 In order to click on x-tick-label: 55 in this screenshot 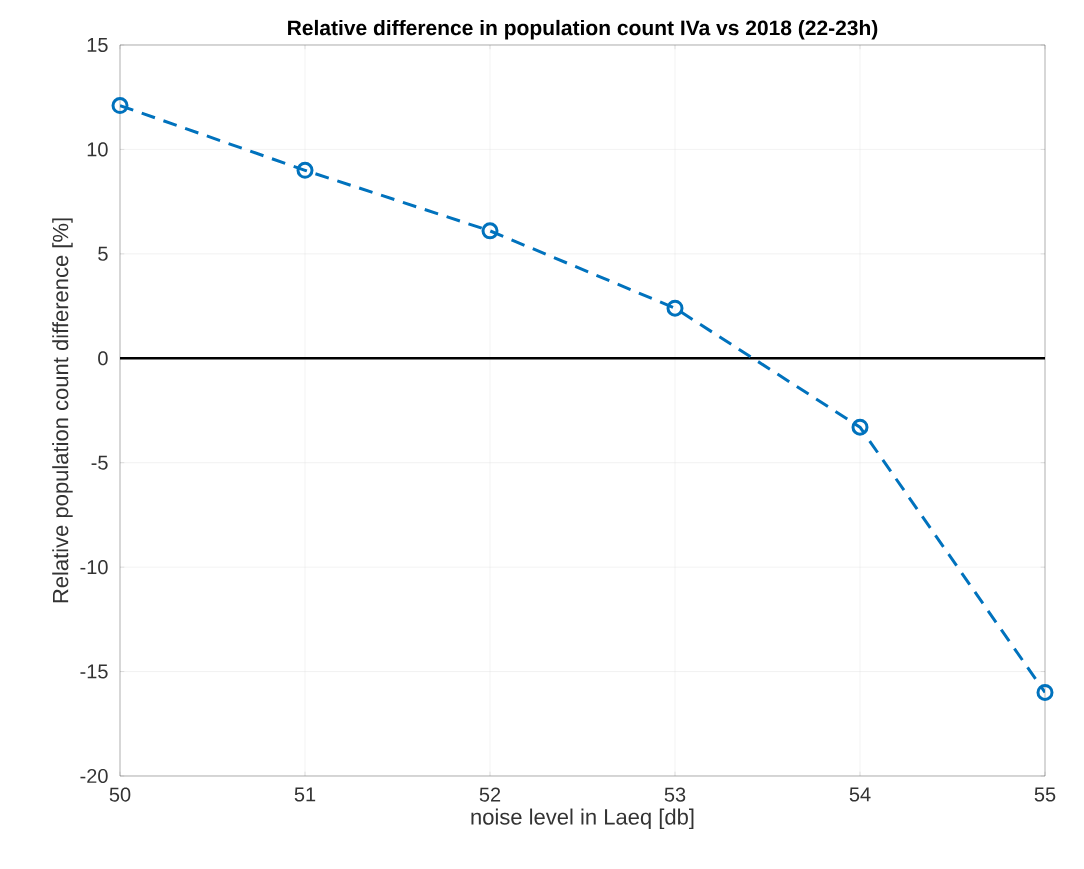, I will do `click(1045, 794)`.